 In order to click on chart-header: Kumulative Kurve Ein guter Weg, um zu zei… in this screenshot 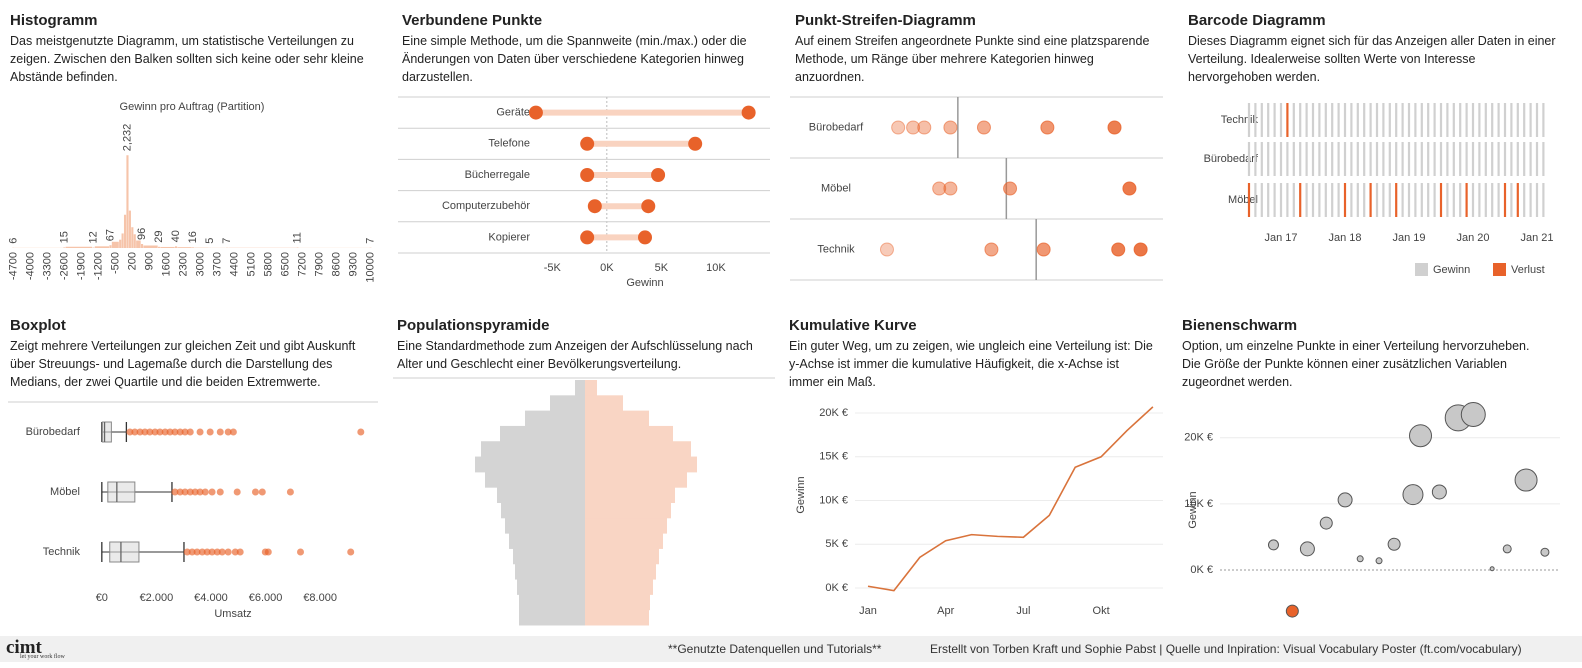, I will do `click(973, 354)`.